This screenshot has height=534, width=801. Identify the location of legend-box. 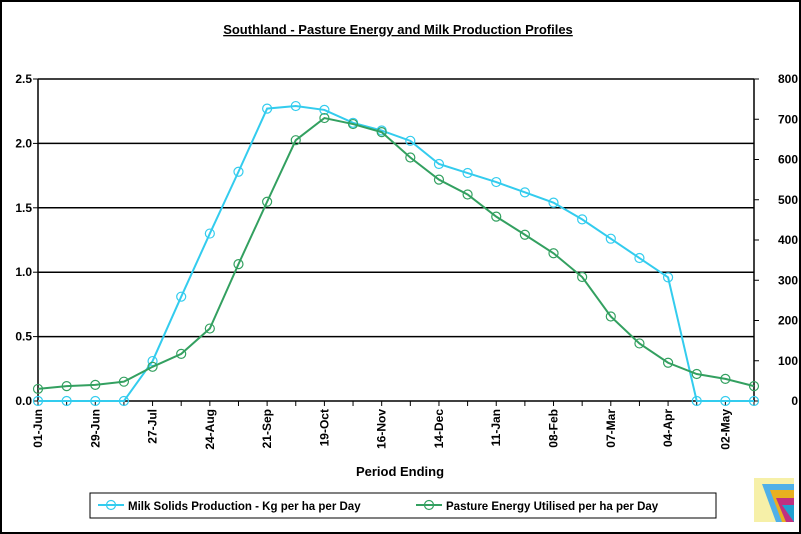
(403, 505).